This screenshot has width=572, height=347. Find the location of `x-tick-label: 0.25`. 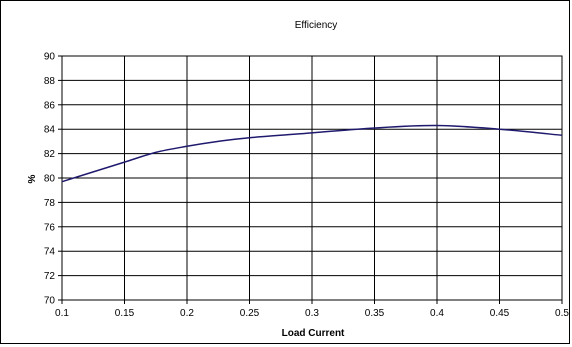

x-tick-label: 0.25 is located at coordinates (250, 313).